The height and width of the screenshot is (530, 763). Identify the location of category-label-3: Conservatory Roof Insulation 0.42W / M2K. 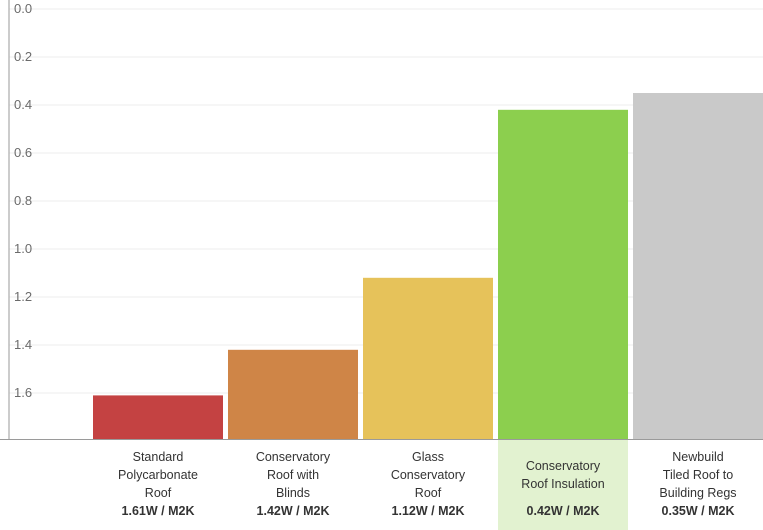
(563, 485).